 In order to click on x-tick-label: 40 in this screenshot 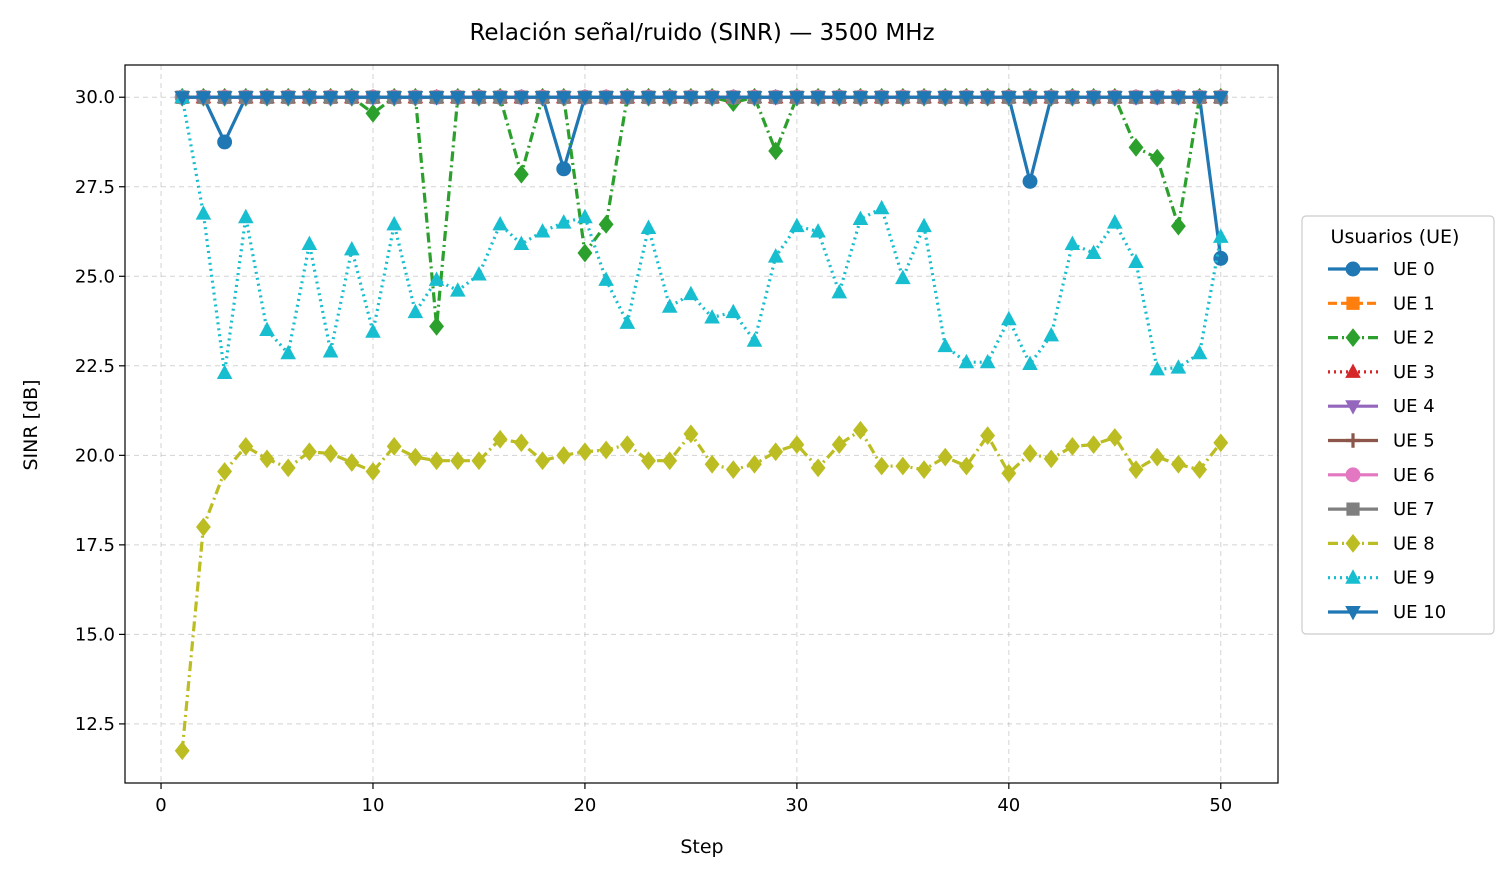, I will do `click(1008, 805)`.